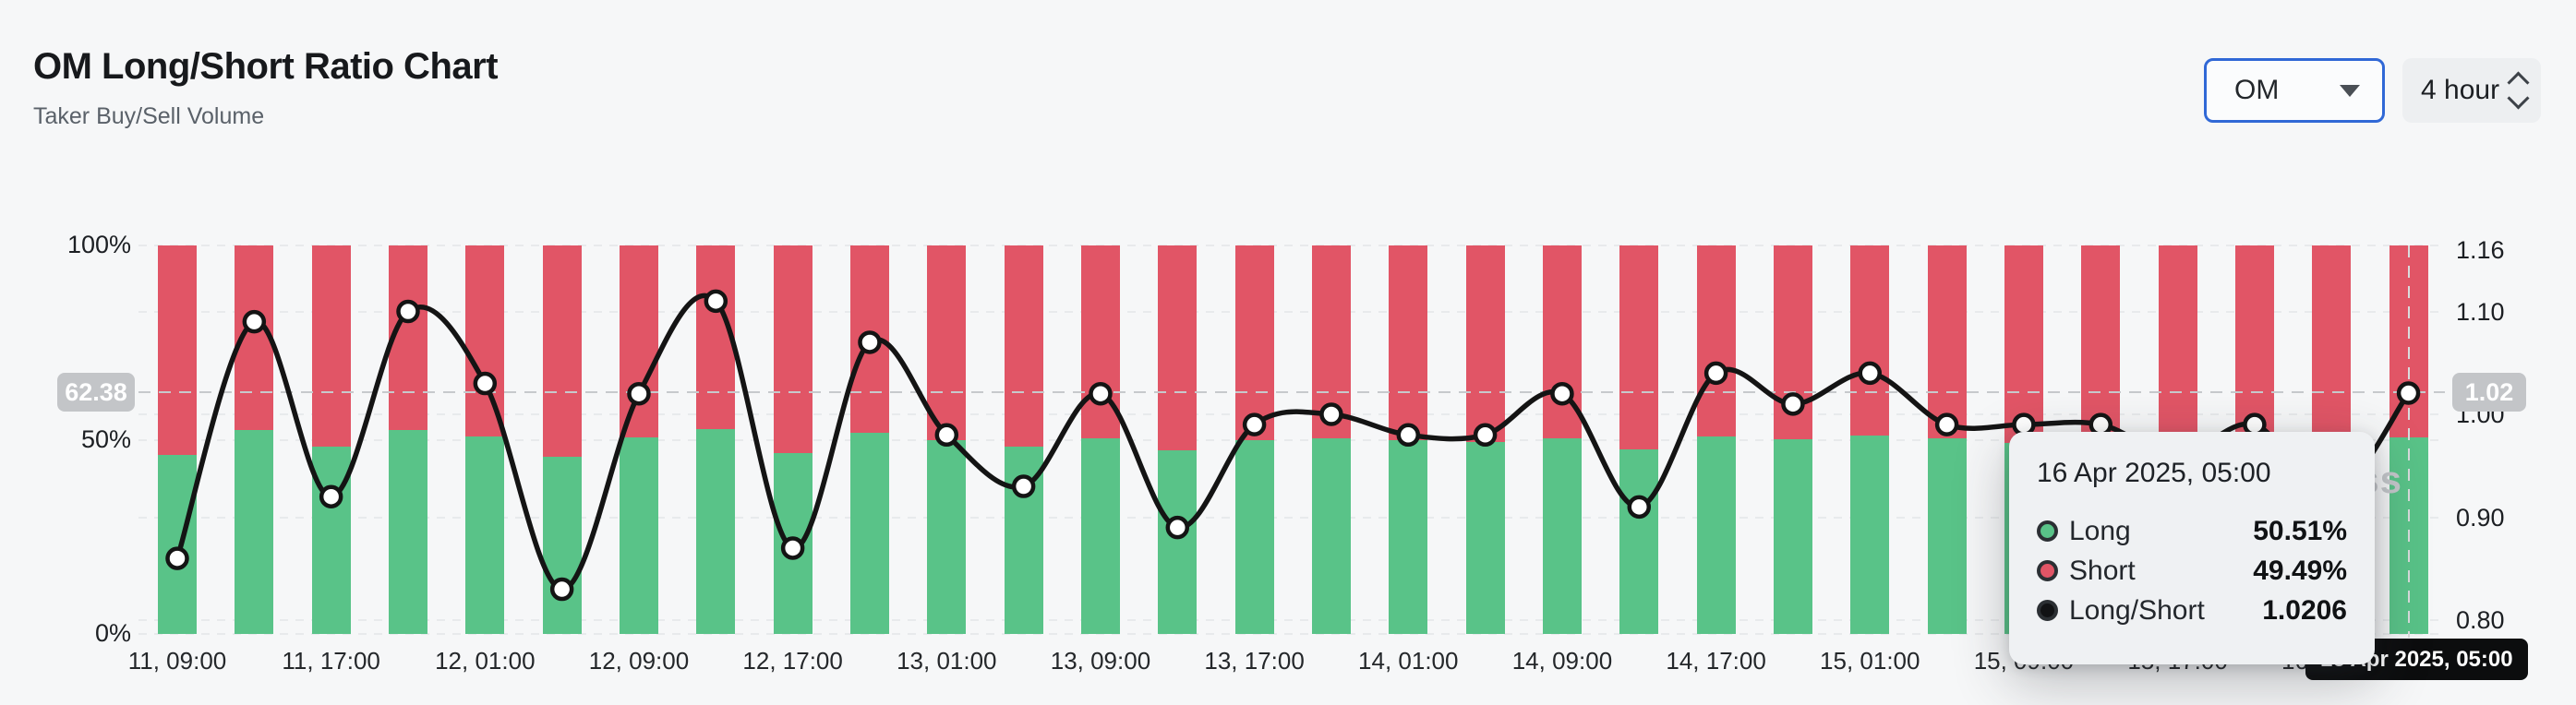 This screenshot has height=705, width=2576. Describe the element at coordinates (1870, 661) in the screenshot. I see `x-axis-tick: 15, 01:00` at that location.